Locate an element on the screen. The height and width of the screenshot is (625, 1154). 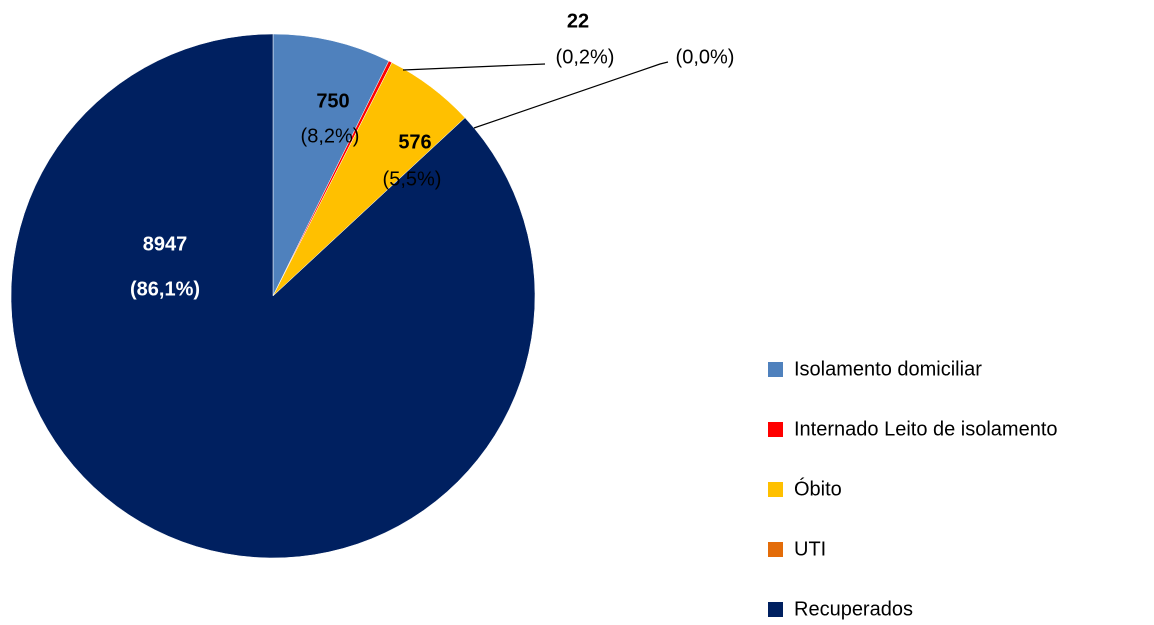
data-label: 576 is located at coordinates (414, 142).